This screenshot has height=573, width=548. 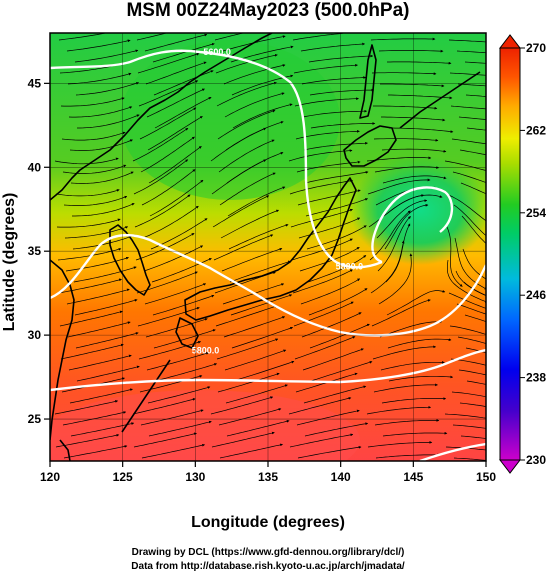 I want to click on low-pressure-core, so click(x=418, y=210).